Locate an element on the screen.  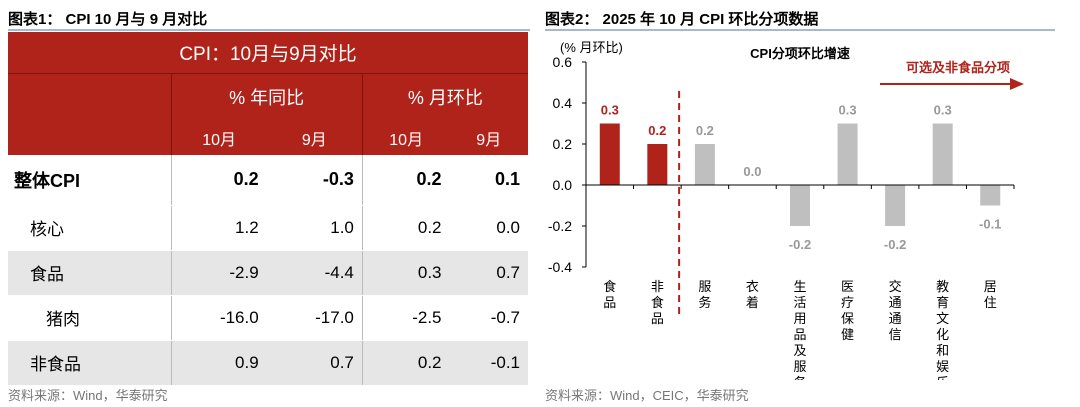
data-label: -0.1 is located at coordinates (990, 224).